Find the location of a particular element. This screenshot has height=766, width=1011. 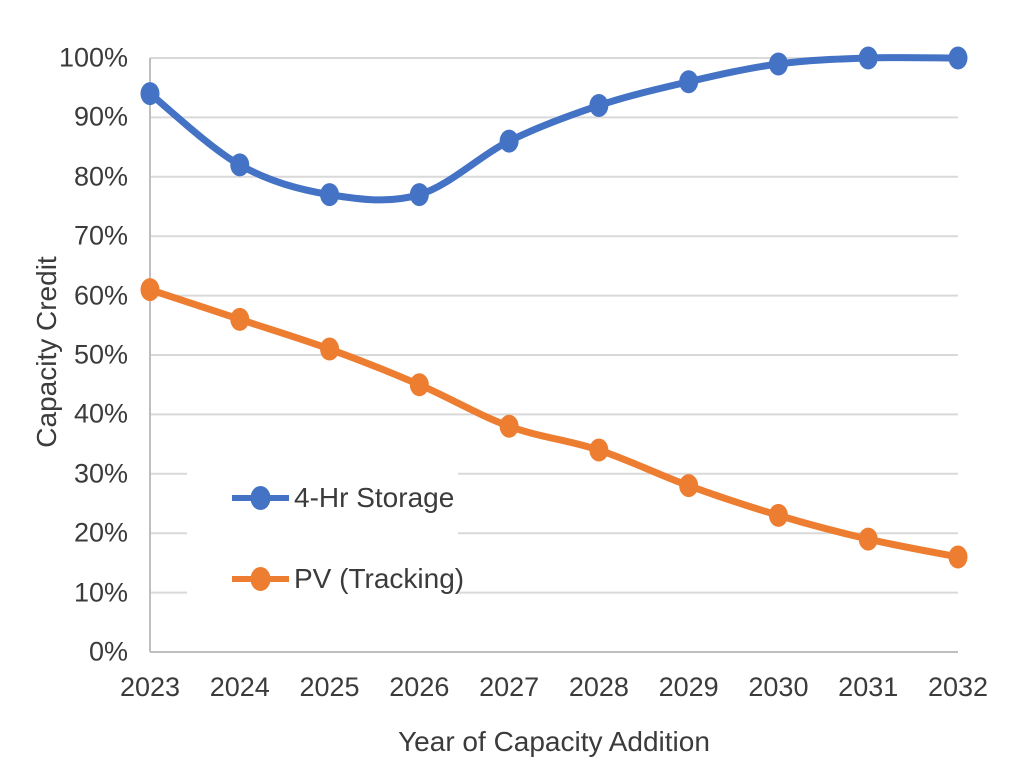

x-tick-label: 2031 is located at coordinates (868, 687).